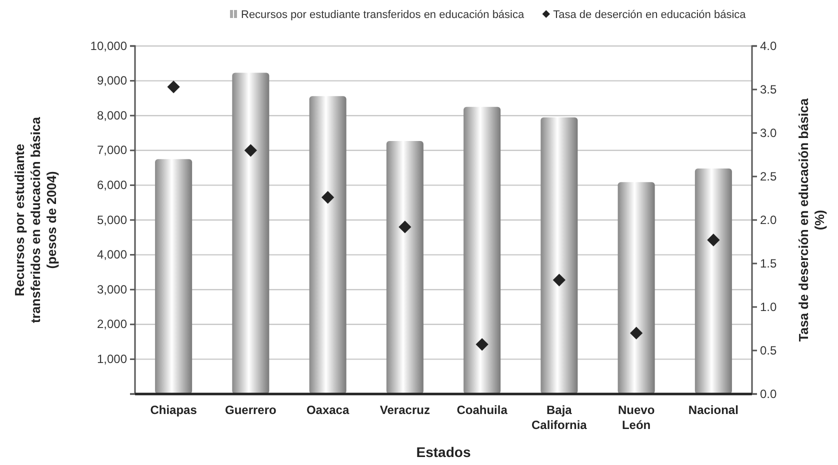 The width and height of the screenshot is (838, 465). What do you see at coordinates (769, 133) in the screenshot?
I see `y2-tick-label: 3.0` at bounding box center [769, 133].